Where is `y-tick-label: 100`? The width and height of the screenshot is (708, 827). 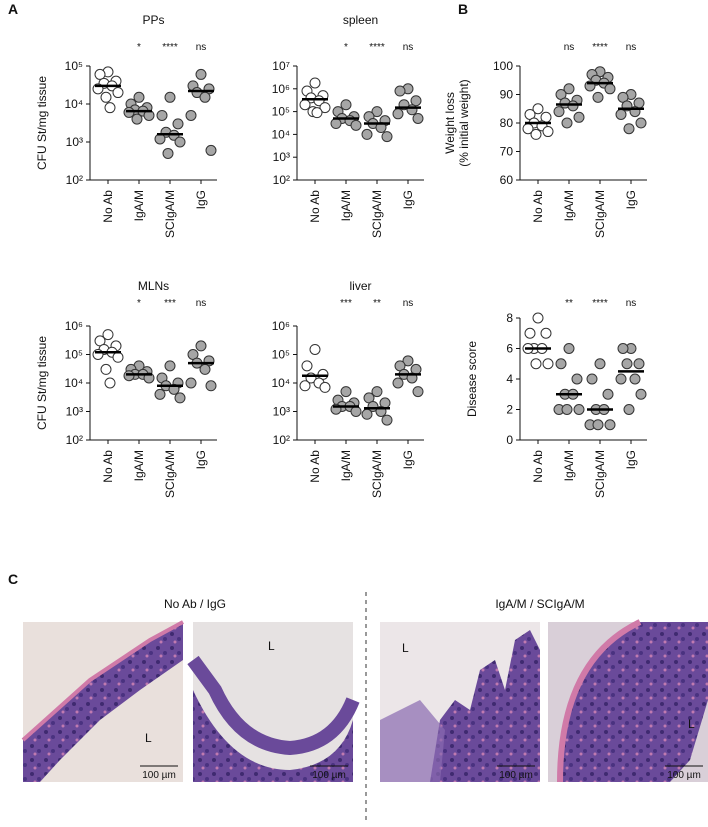
y-tick-label: 100 is located at coordinates (503, 66).